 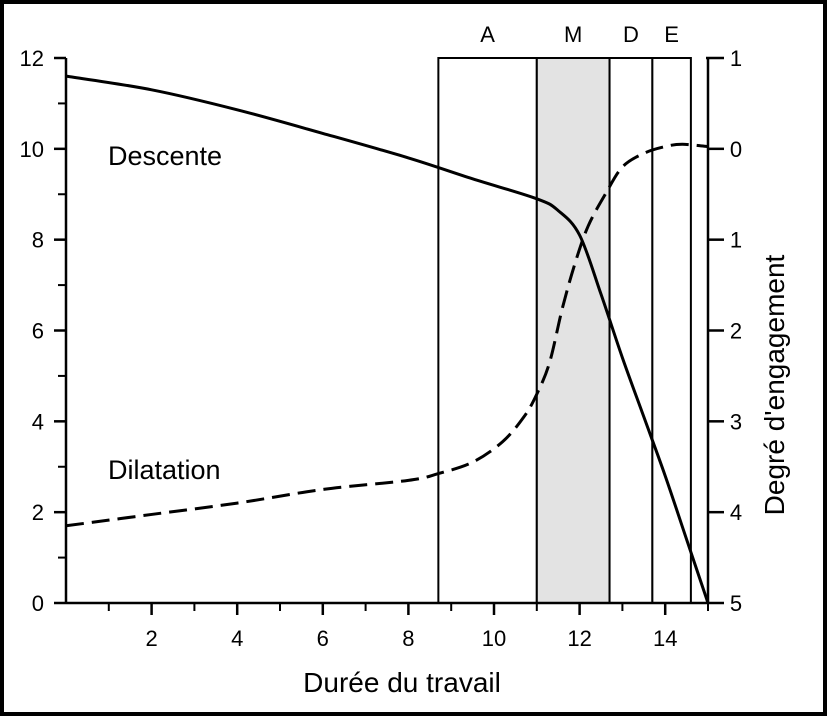 I want to click on phase-label-m: M, so click(x=573, y=34).